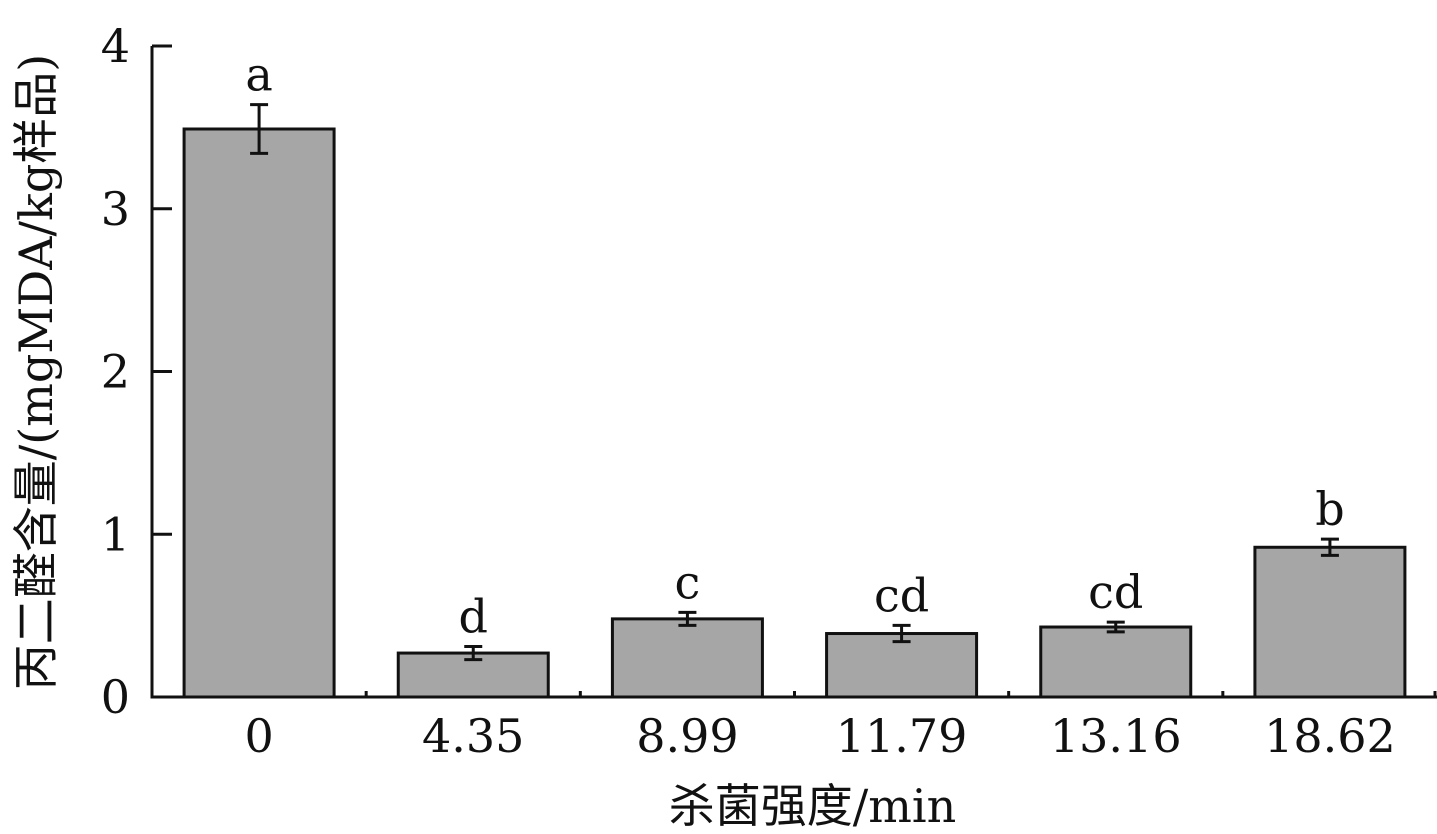 This screenshot has width=1437, height=834. Describe the element at coordinates (688, 582) in the screenshot. I see `significance-label: c` at that location.